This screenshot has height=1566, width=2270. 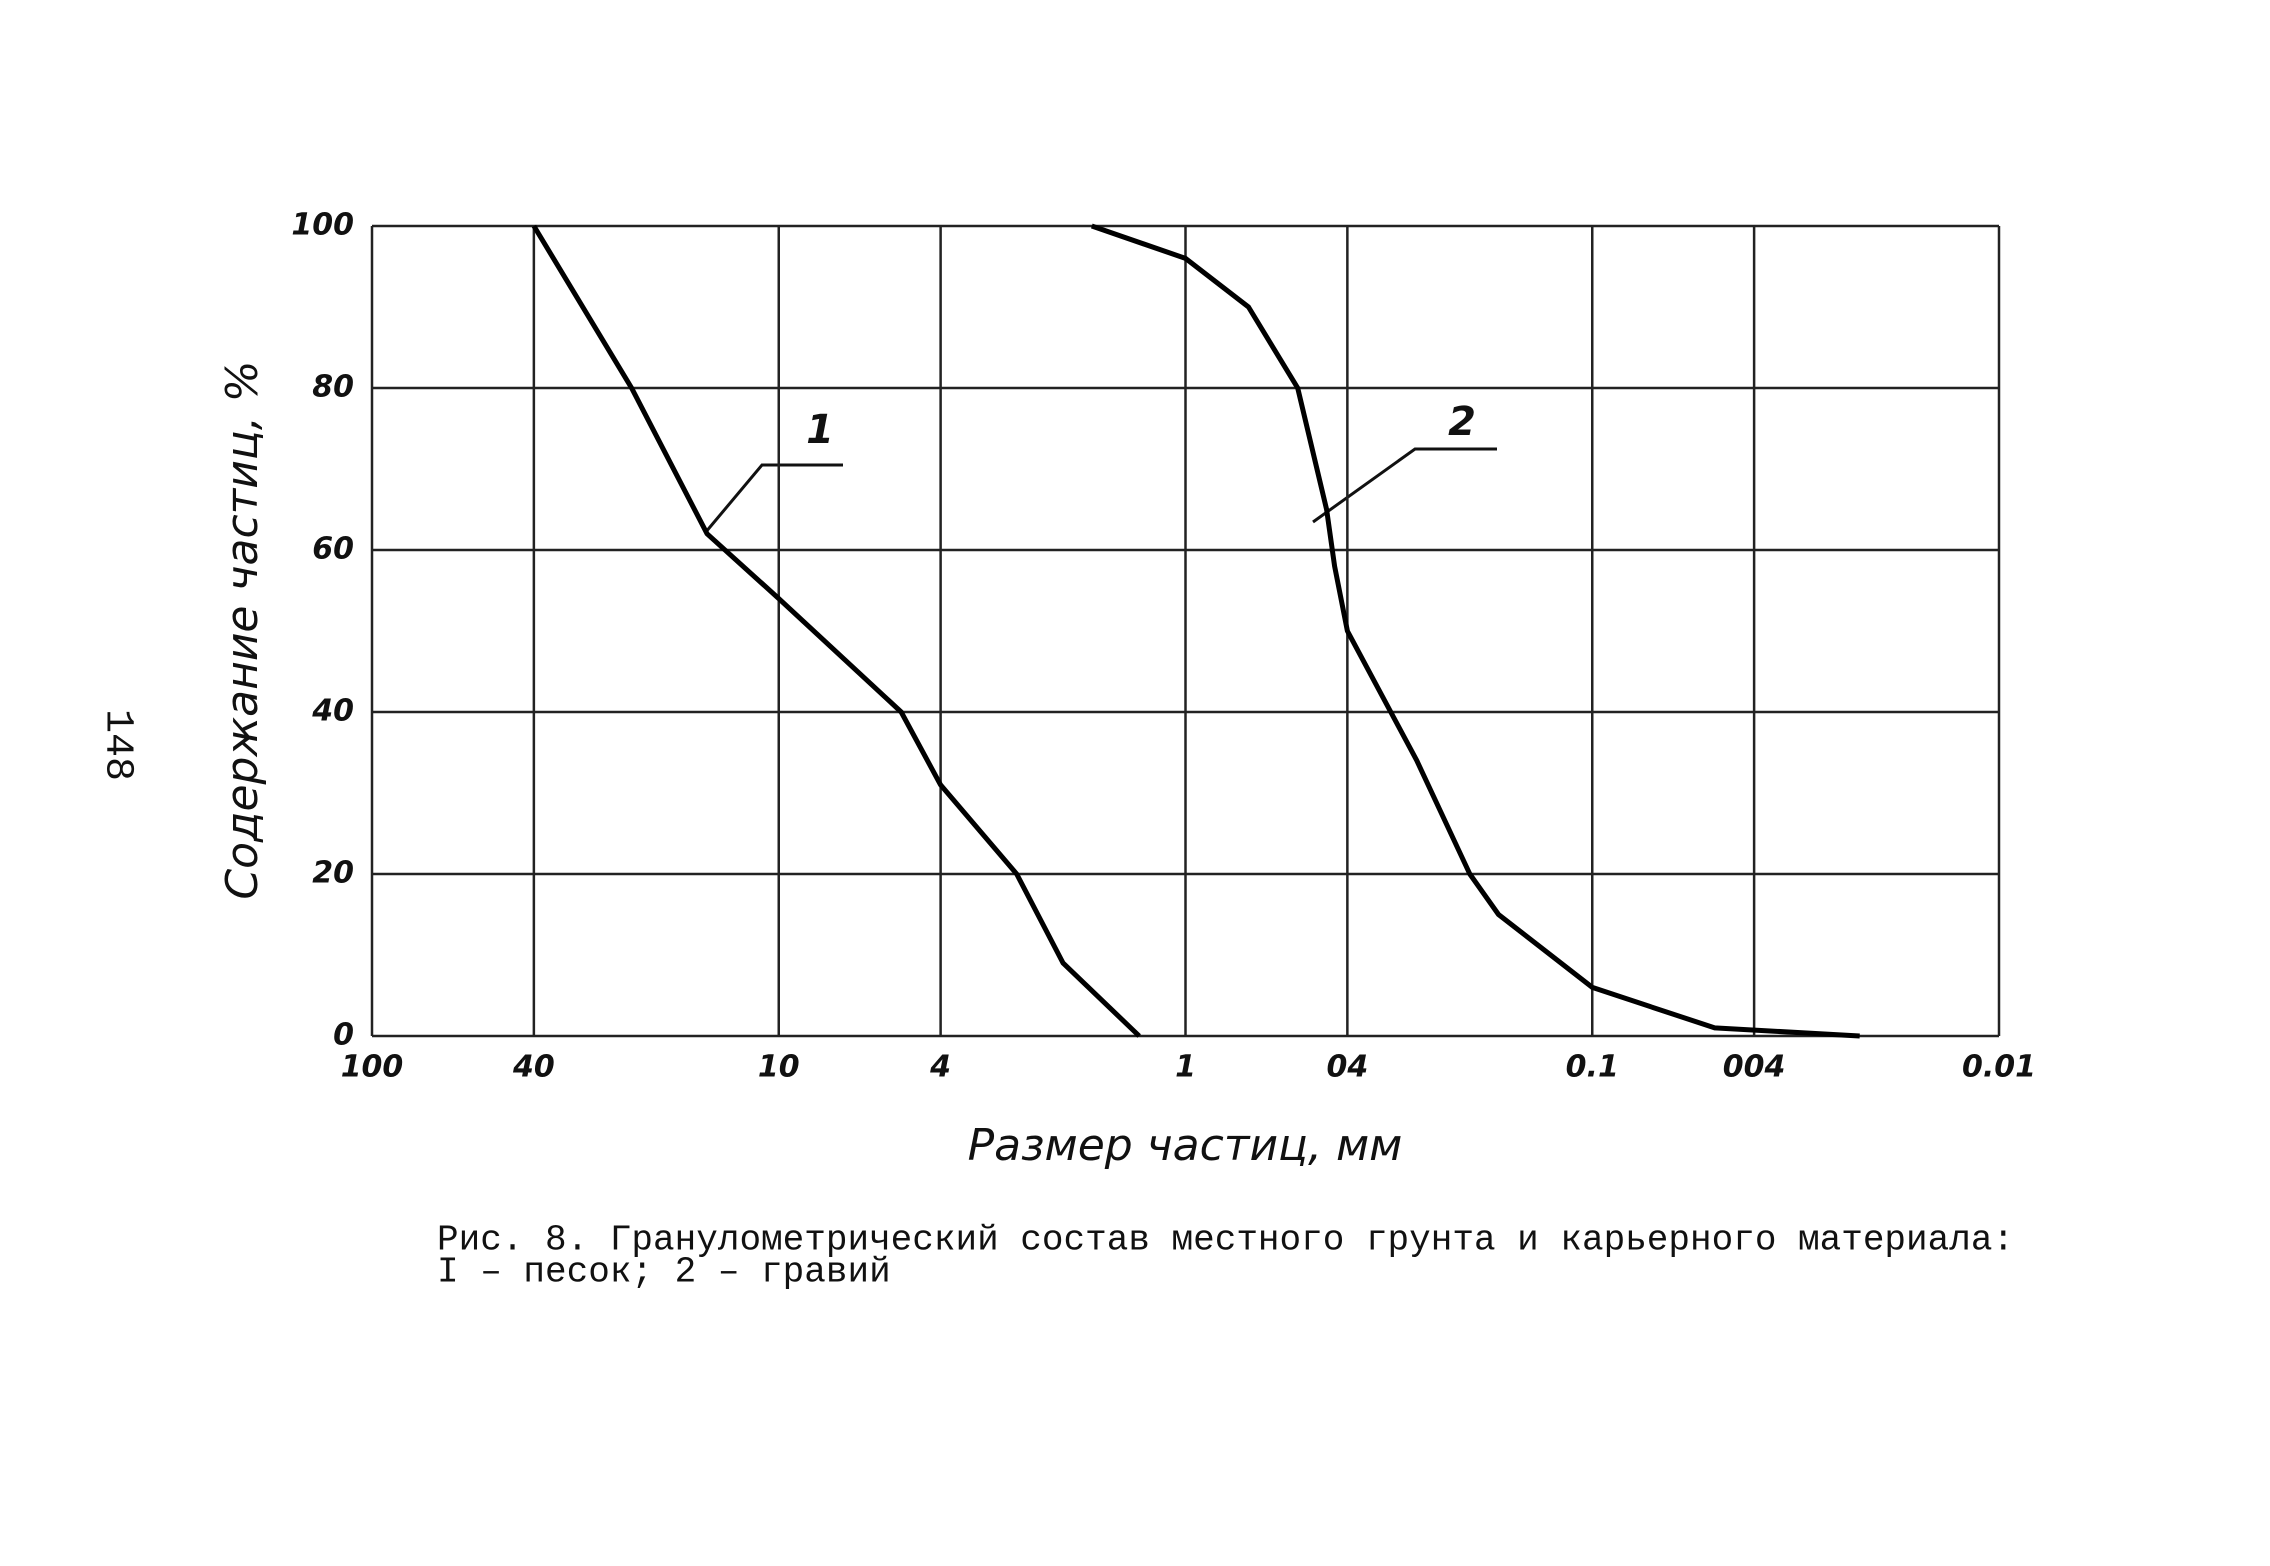 I want to click on data-line, so click(x=836, y=631).